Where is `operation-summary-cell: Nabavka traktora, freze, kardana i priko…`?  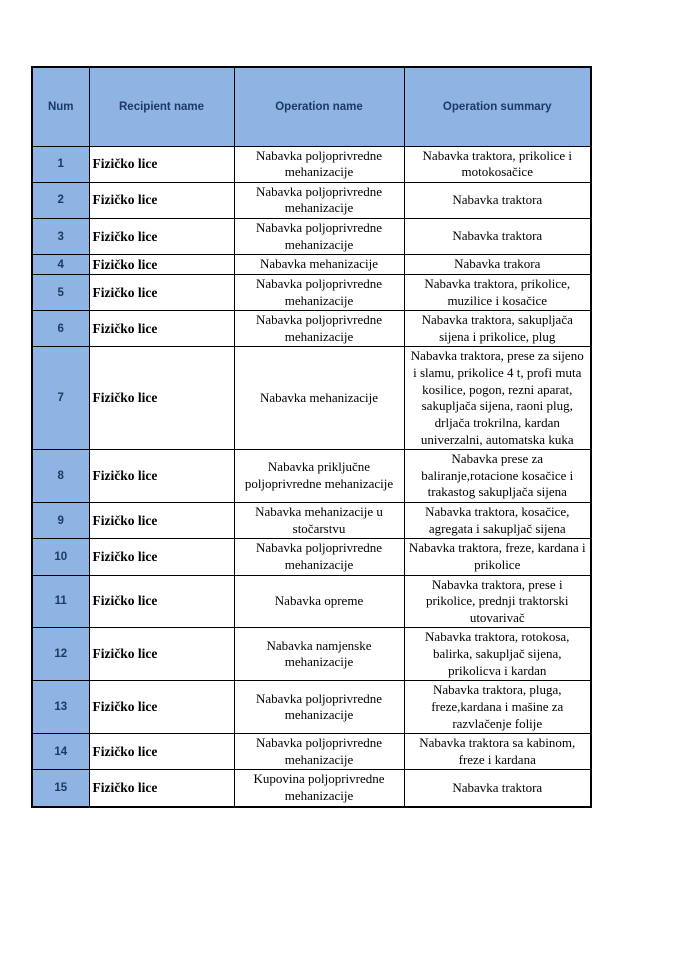 operation-summary-cell: Nabavka traktora, freze, kardana i priko… is located at coordinates (497, 557).